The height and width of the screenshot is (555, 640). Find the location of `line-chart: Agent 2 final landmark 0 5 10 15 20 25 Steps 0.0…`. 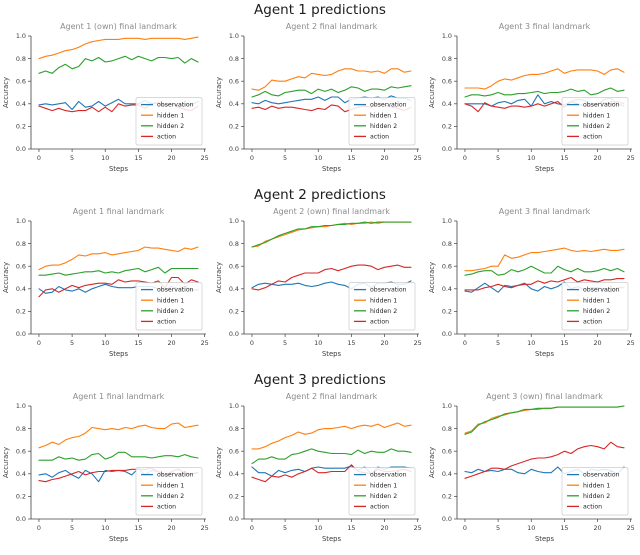

line-chart: Agent 2 final landmark 0 5 10 15 20 25 Steps 0.0… is located at coordinates (318, 467).